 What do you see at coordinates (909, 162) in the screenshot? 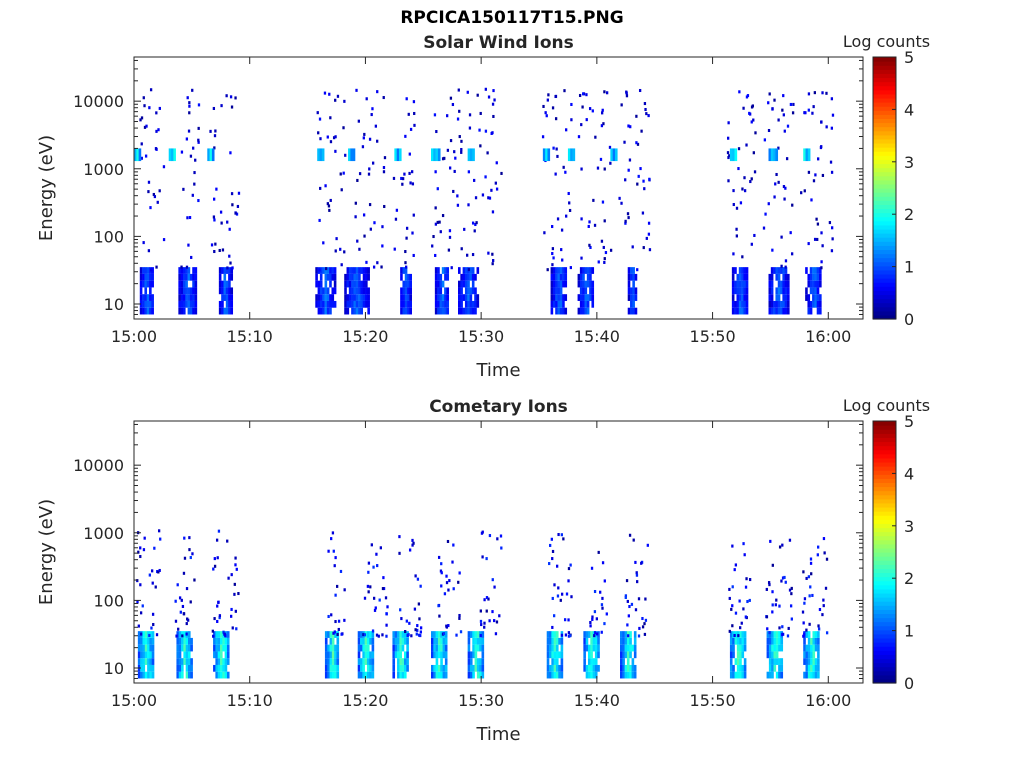
I see `colorbar-tick-label: 3` at bounding box center [909, 162].